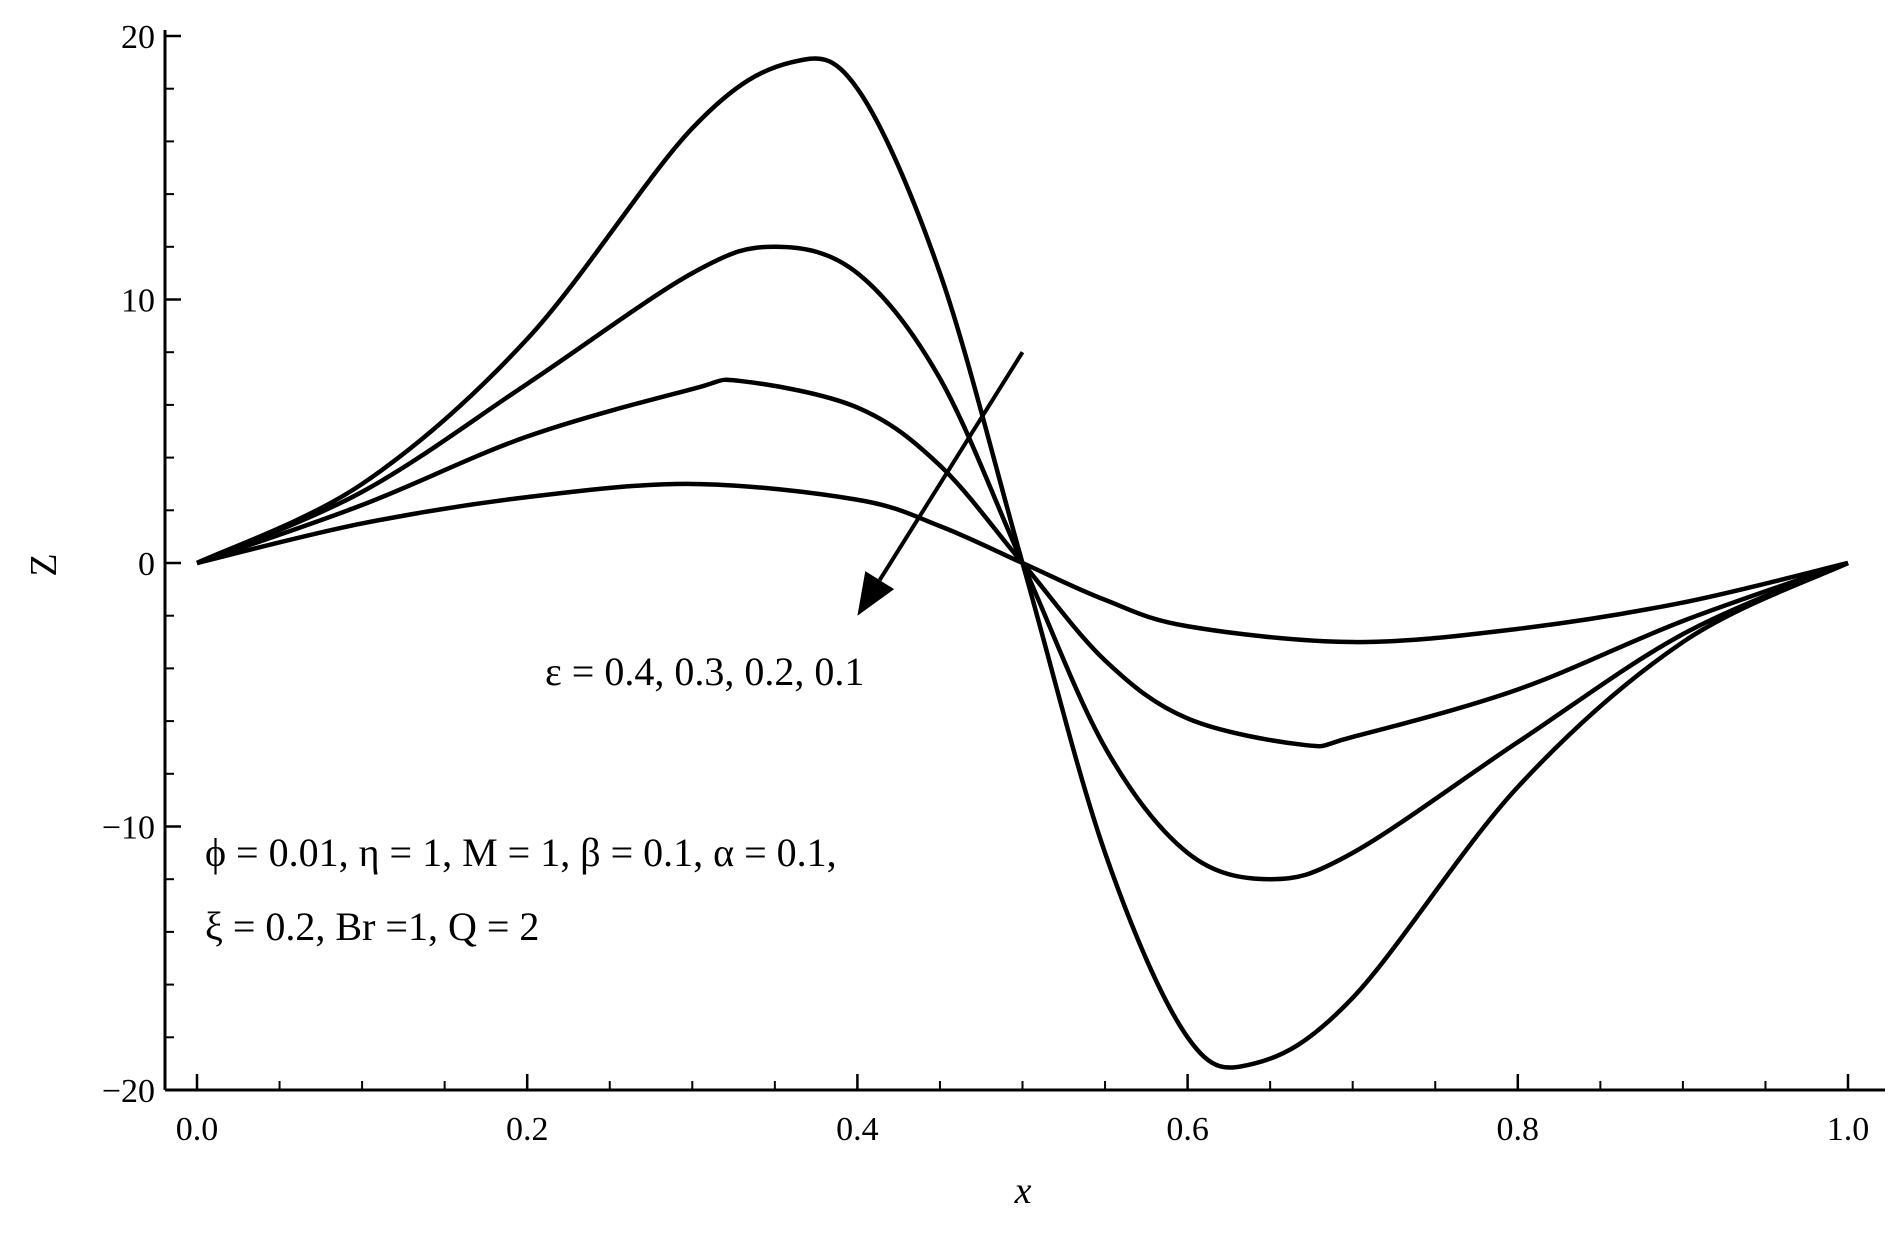 This screenshot has width=1902, height=1237. Describe the element at coordinates (138, 37) in the screenshot. I see `y-tick-label: 20` at that location.